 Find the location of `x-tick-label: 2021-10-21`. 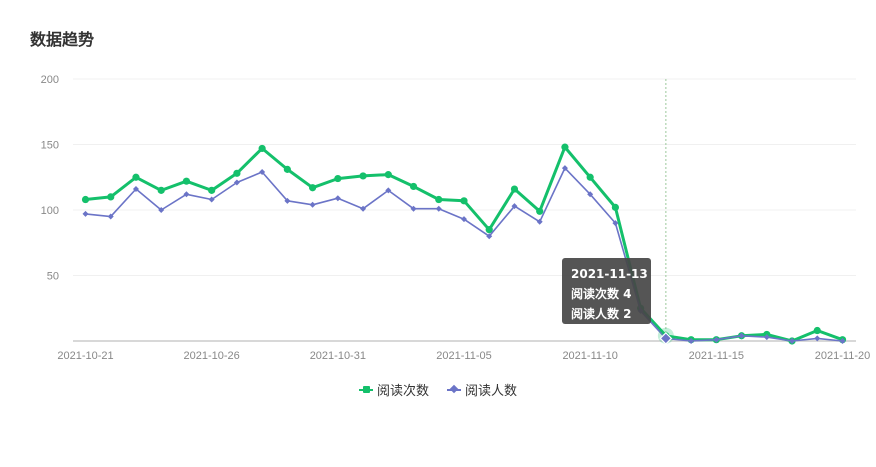

x-tick-label: 2021-10-21 is located at coordinates (85, 356).